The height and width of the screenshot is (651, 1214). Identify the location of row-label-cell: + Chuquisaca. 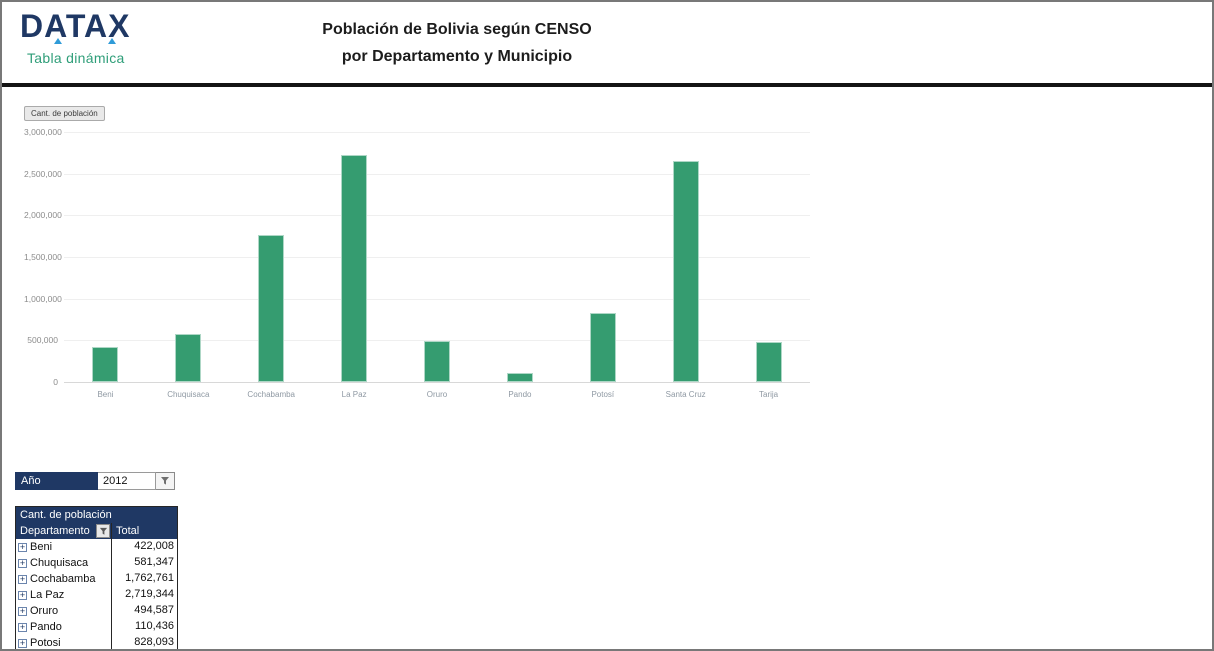
(63, 563).